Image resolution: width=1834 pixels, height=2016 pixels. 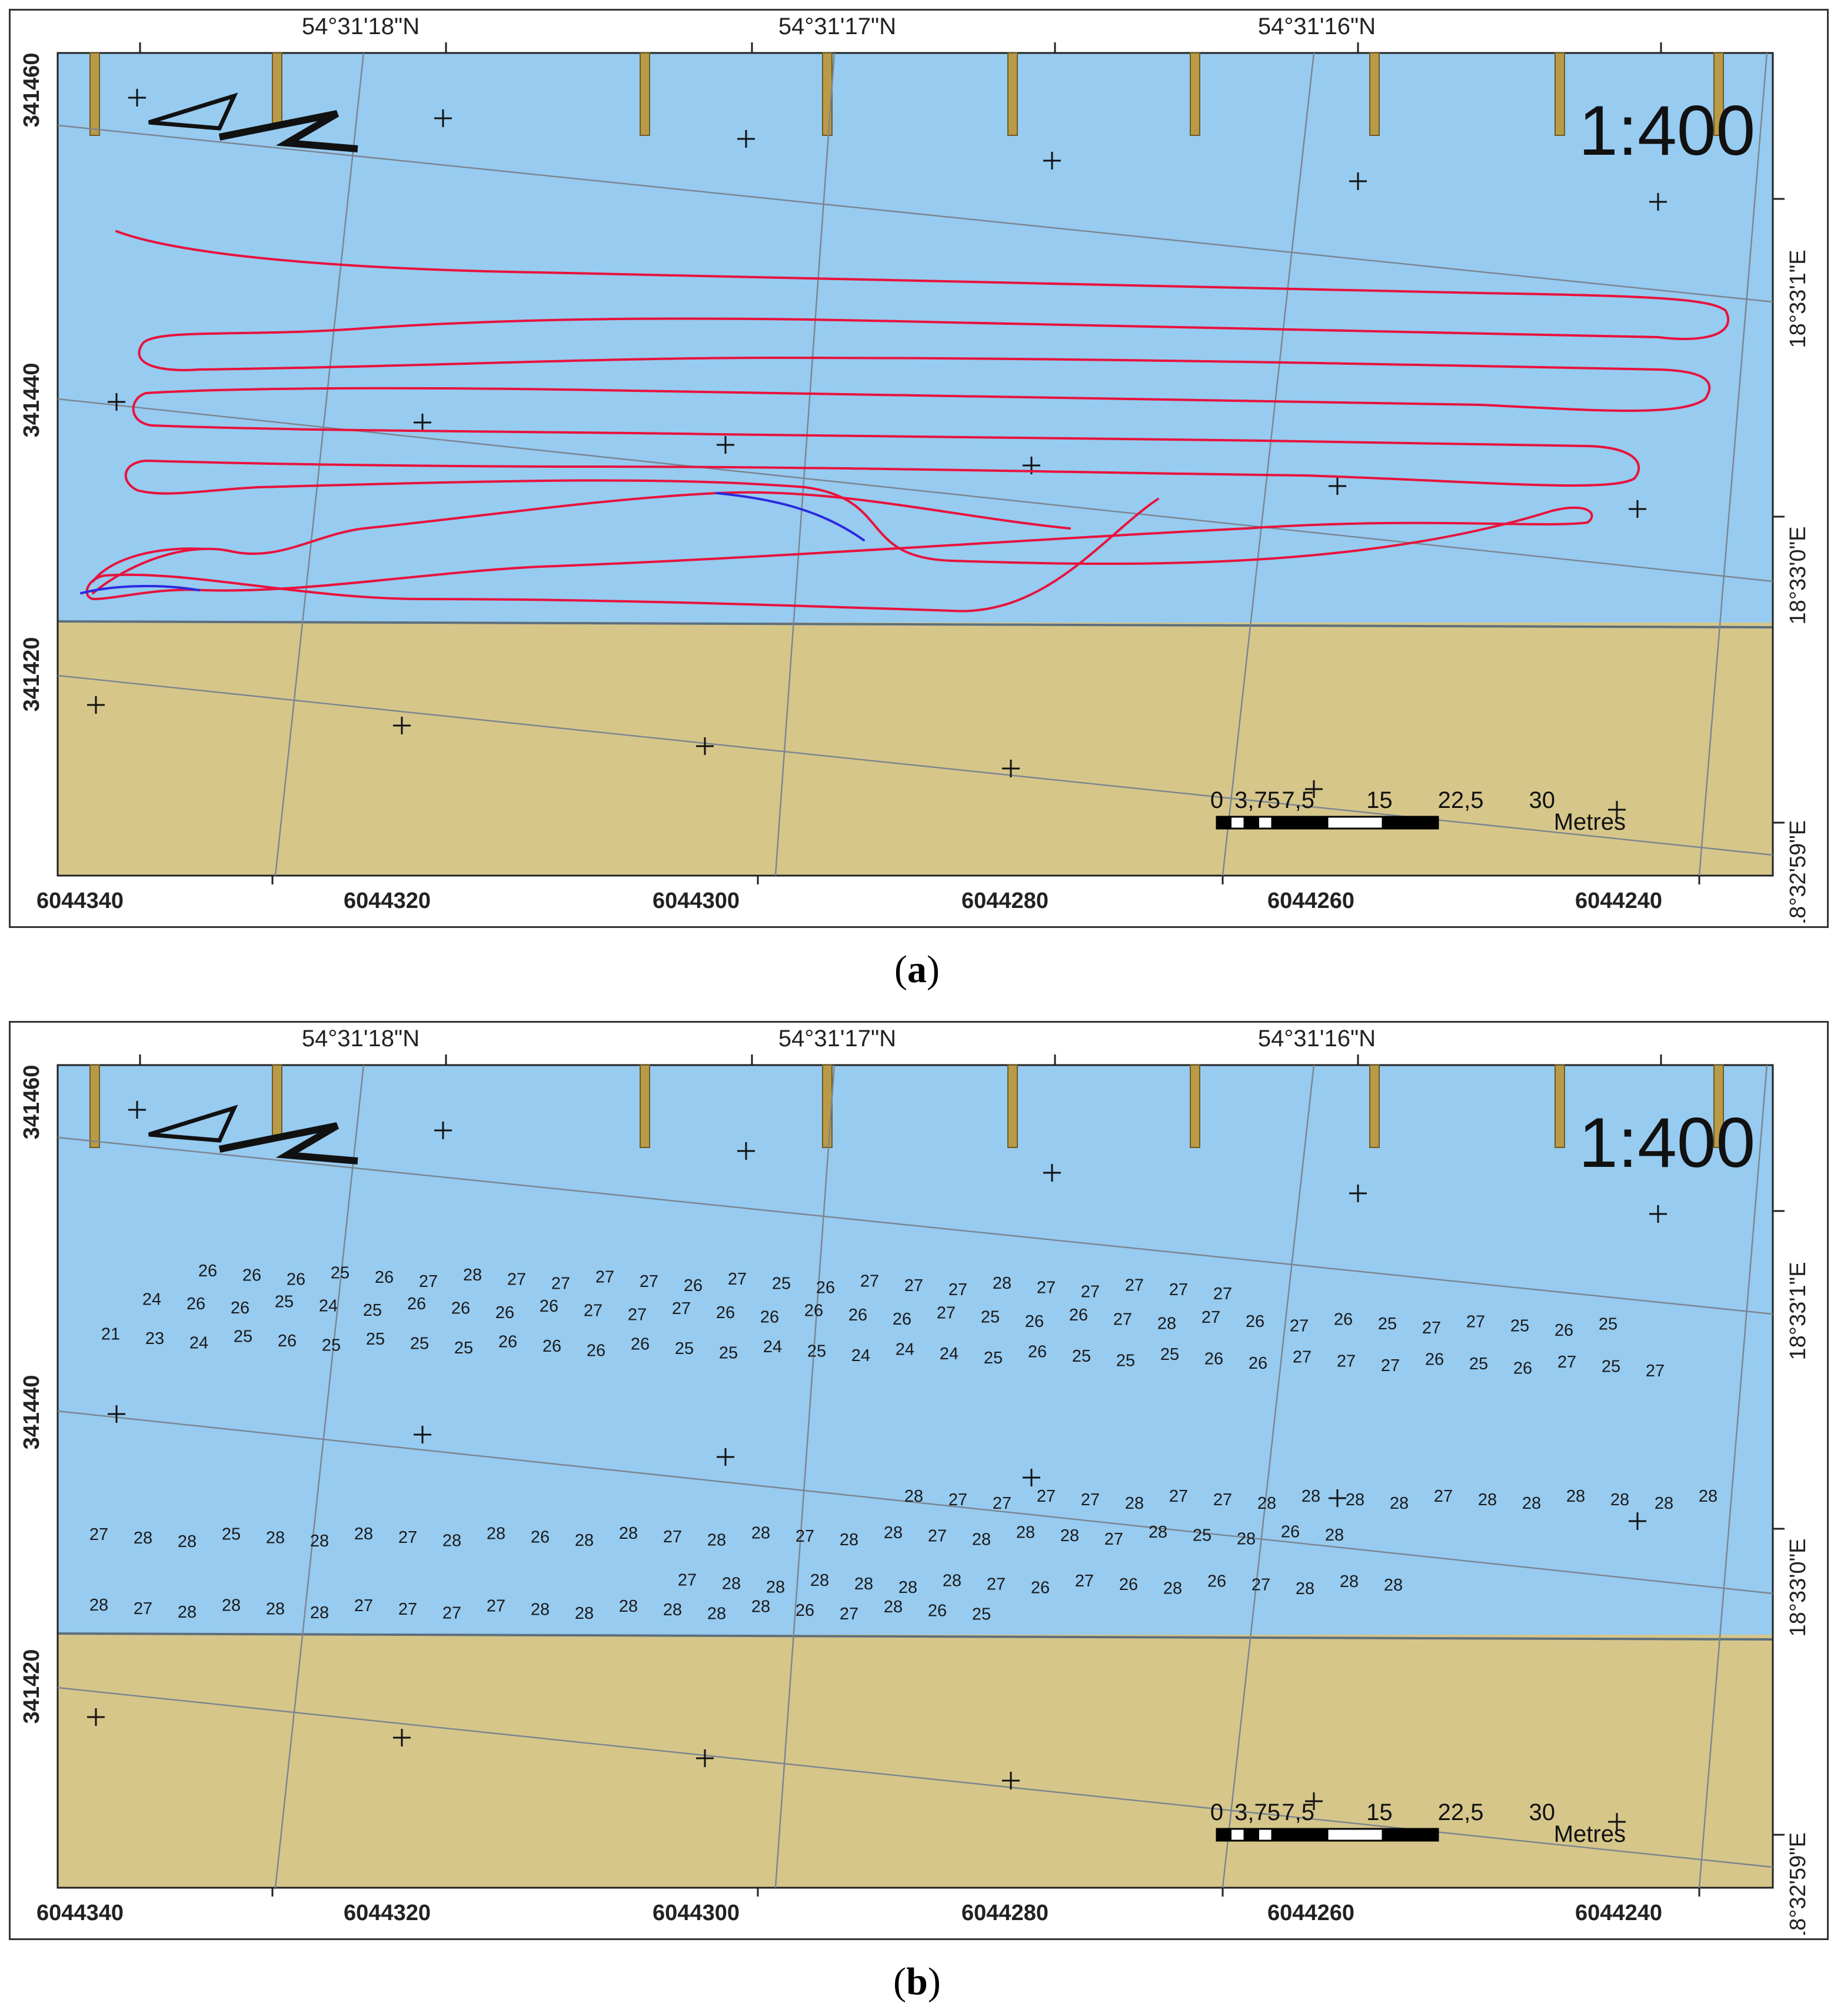 What do you see at coordinates (288, 131) in the screenshot?
I see `north-arrow-n` at bounding box center [288, 131].